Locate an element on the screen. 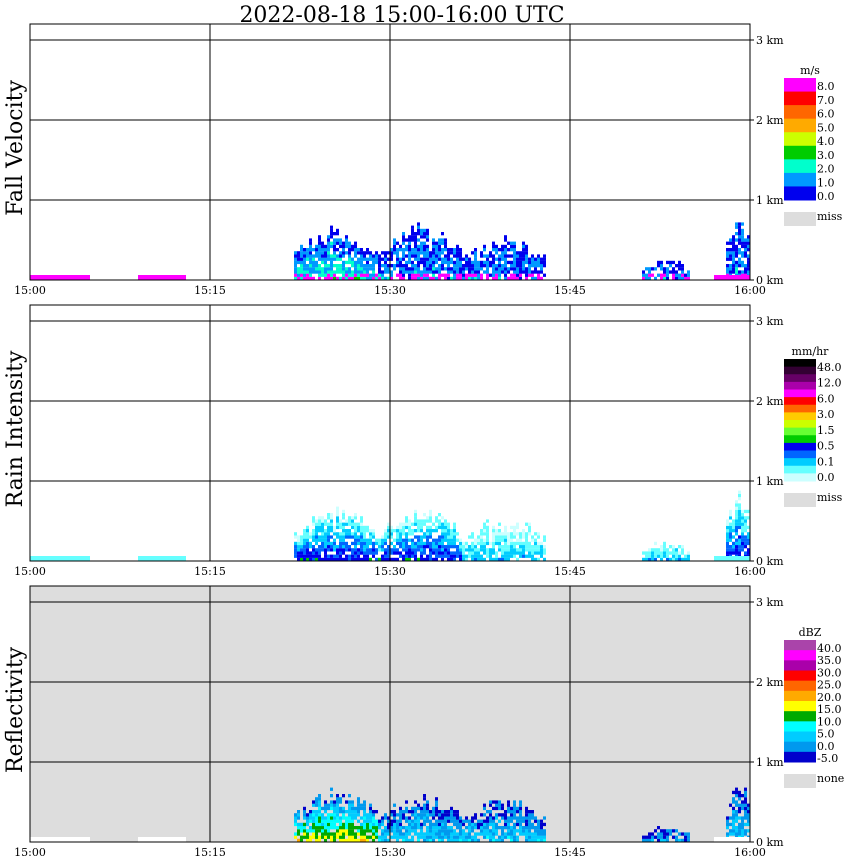 Image resolution: width=850 pixels, height=868 pixels. echo-region is located at coordinates (666, 551).